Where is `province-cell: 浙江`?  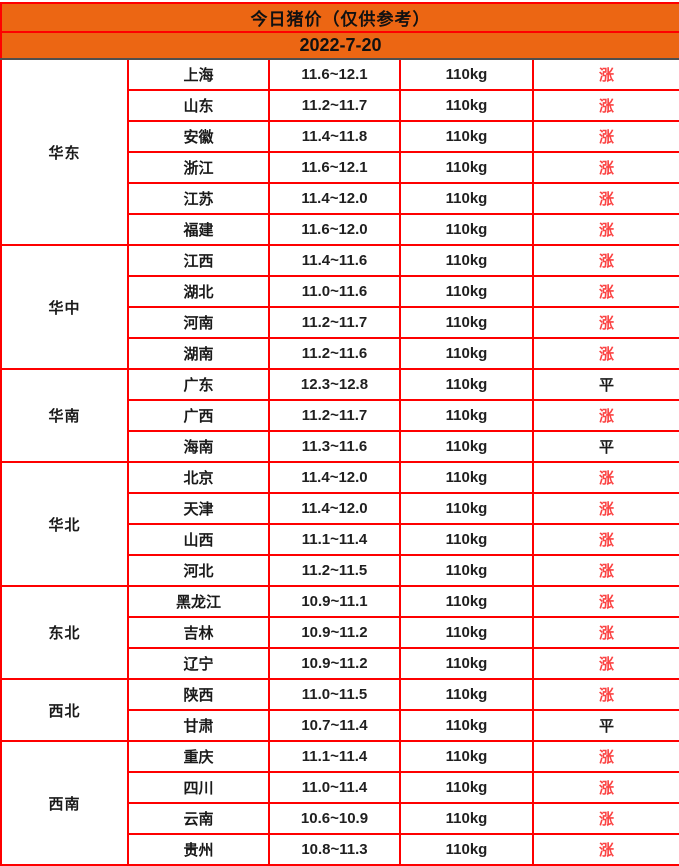
province-cell: 浙江 is located at coordinates (198, 167).